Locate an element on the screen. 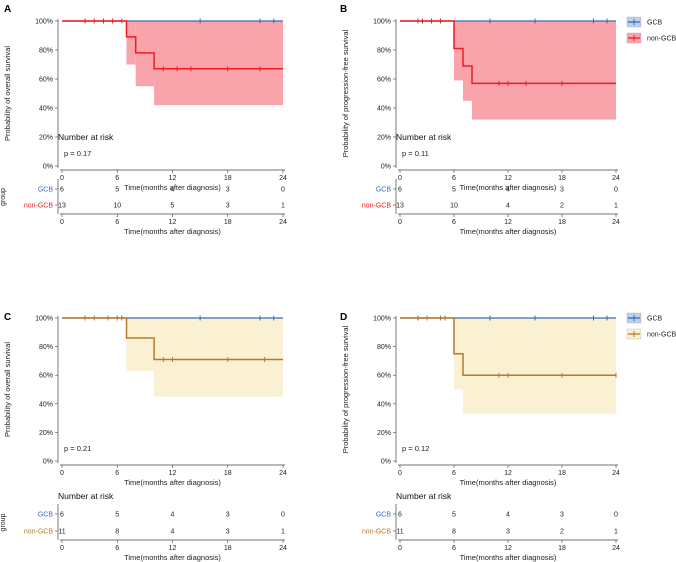 This screenshot has height=562, width=676. risk-x-tick-label: 6 is located at coordinates (117, 548).